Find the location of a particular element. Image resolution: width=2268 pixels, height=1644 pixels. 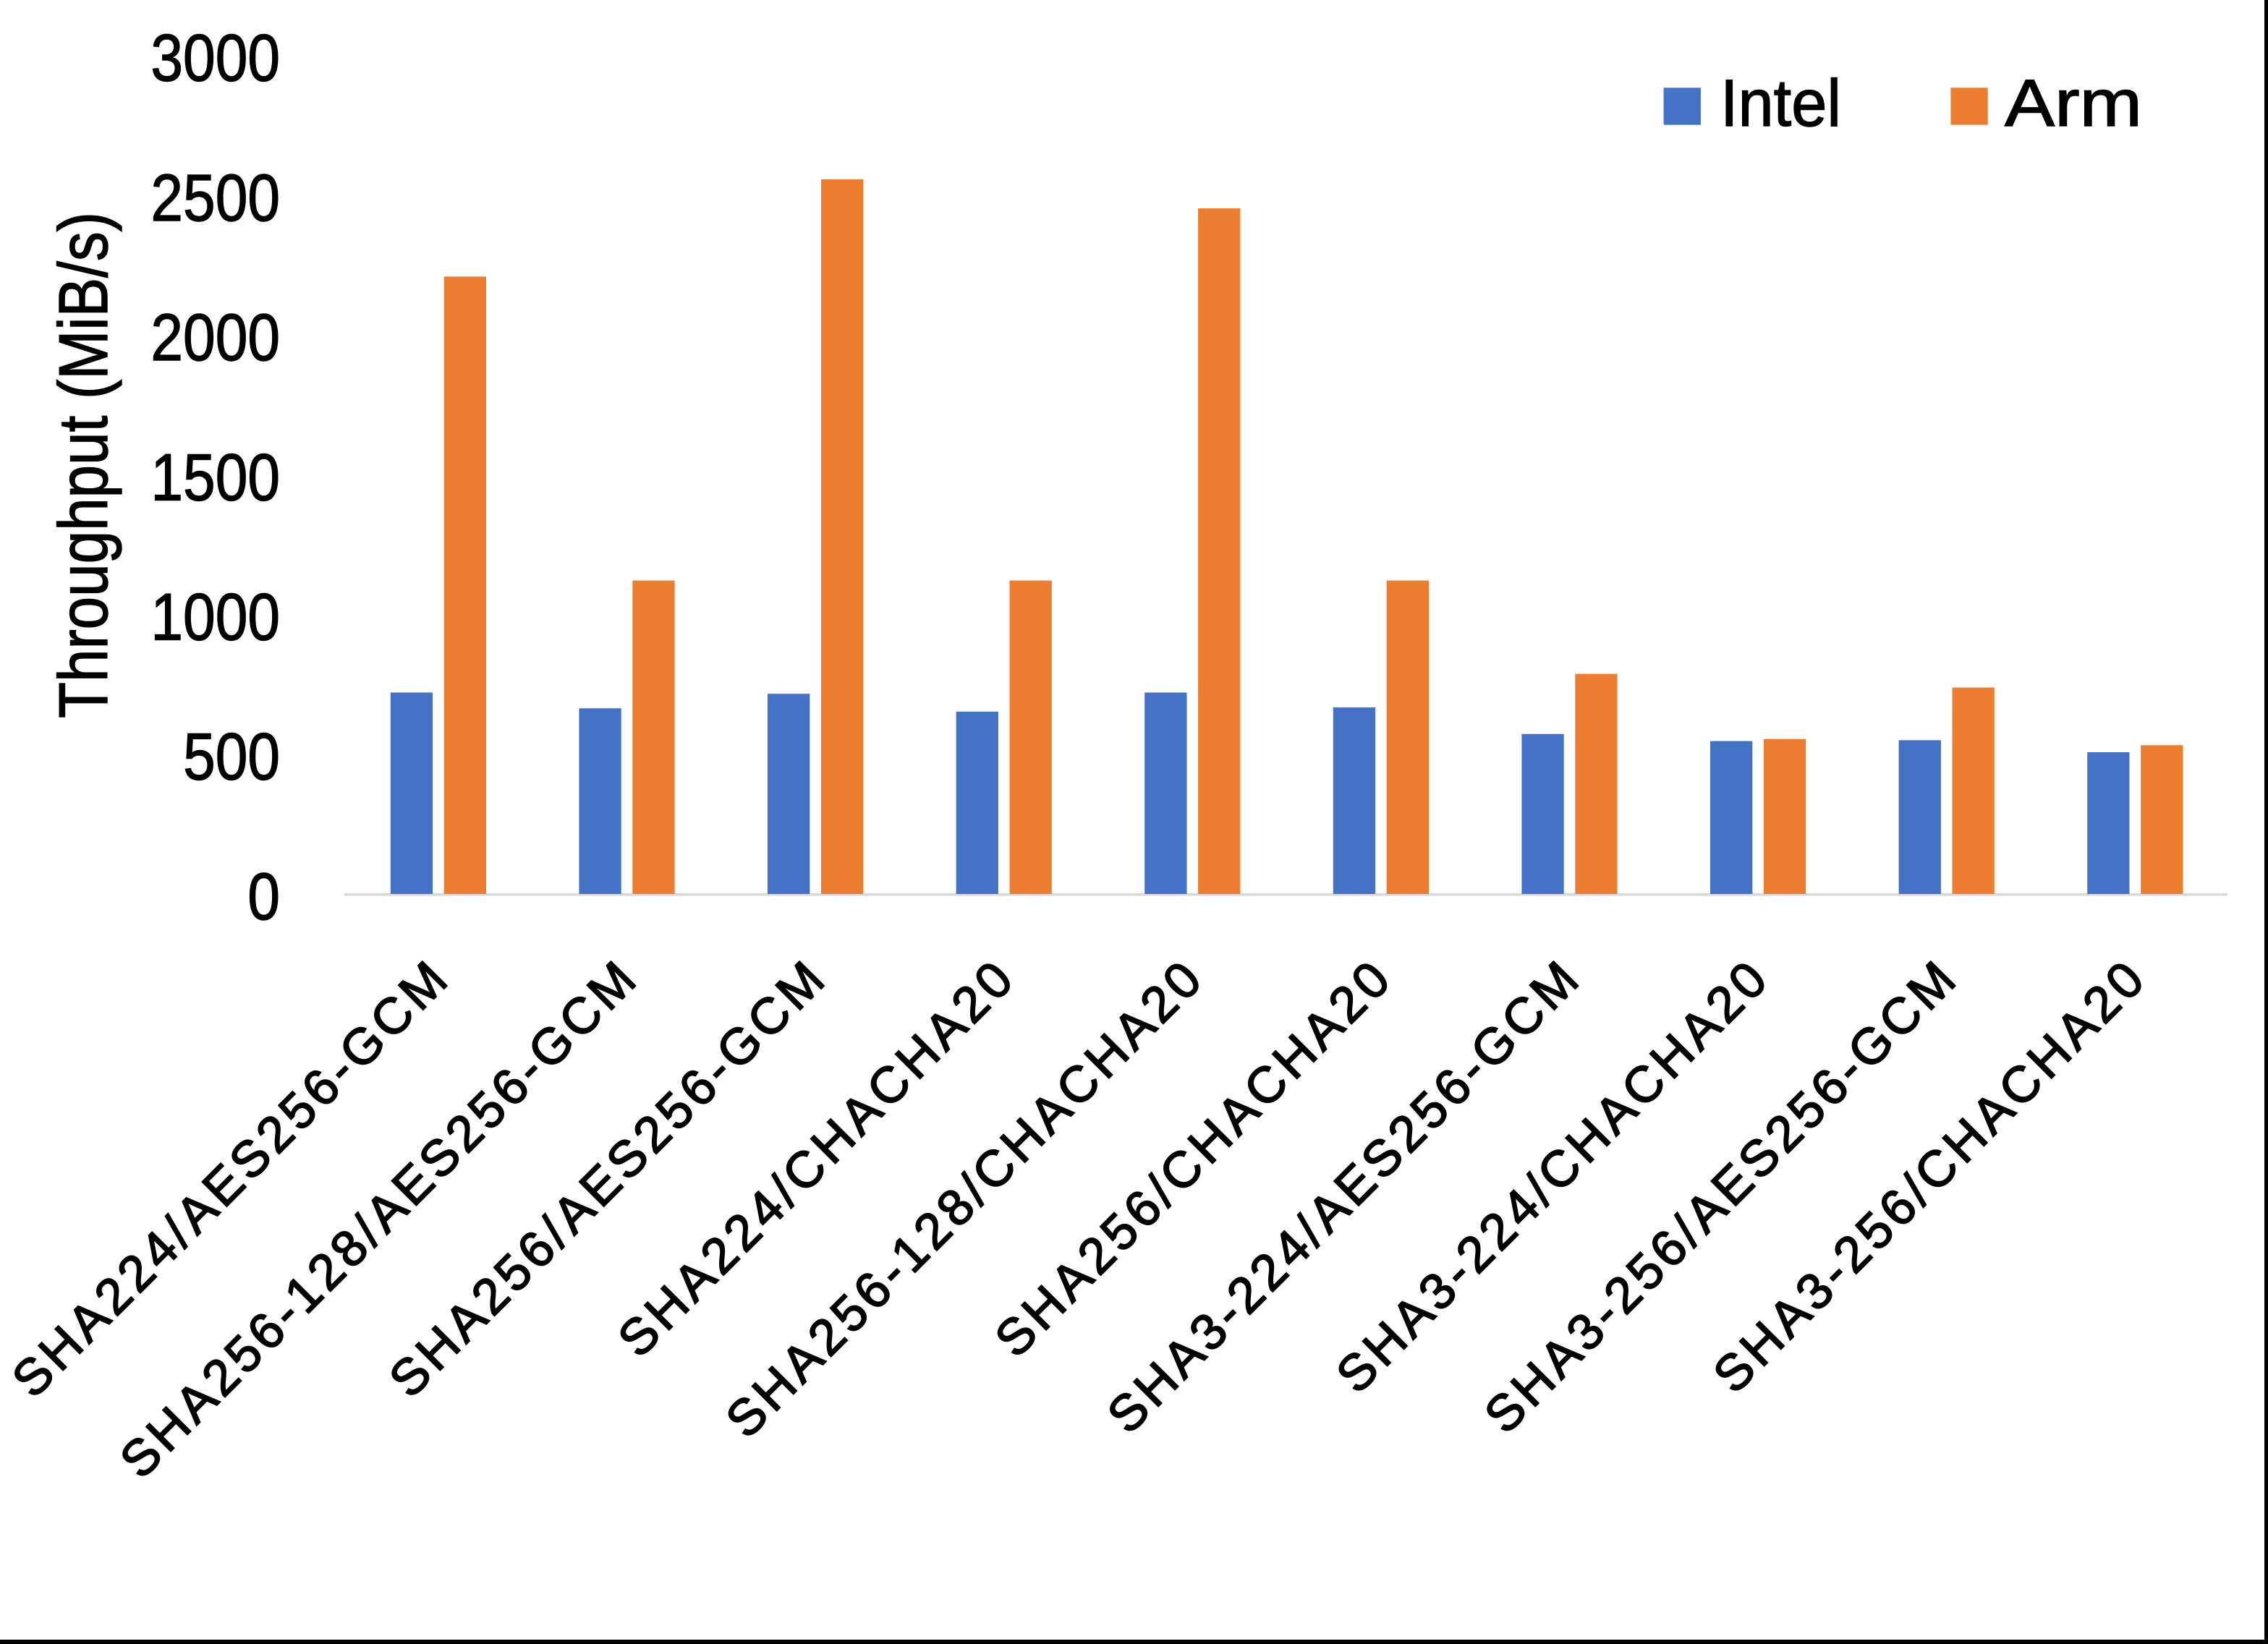

svg-text: 2000 is located at coordinates (215, 338).